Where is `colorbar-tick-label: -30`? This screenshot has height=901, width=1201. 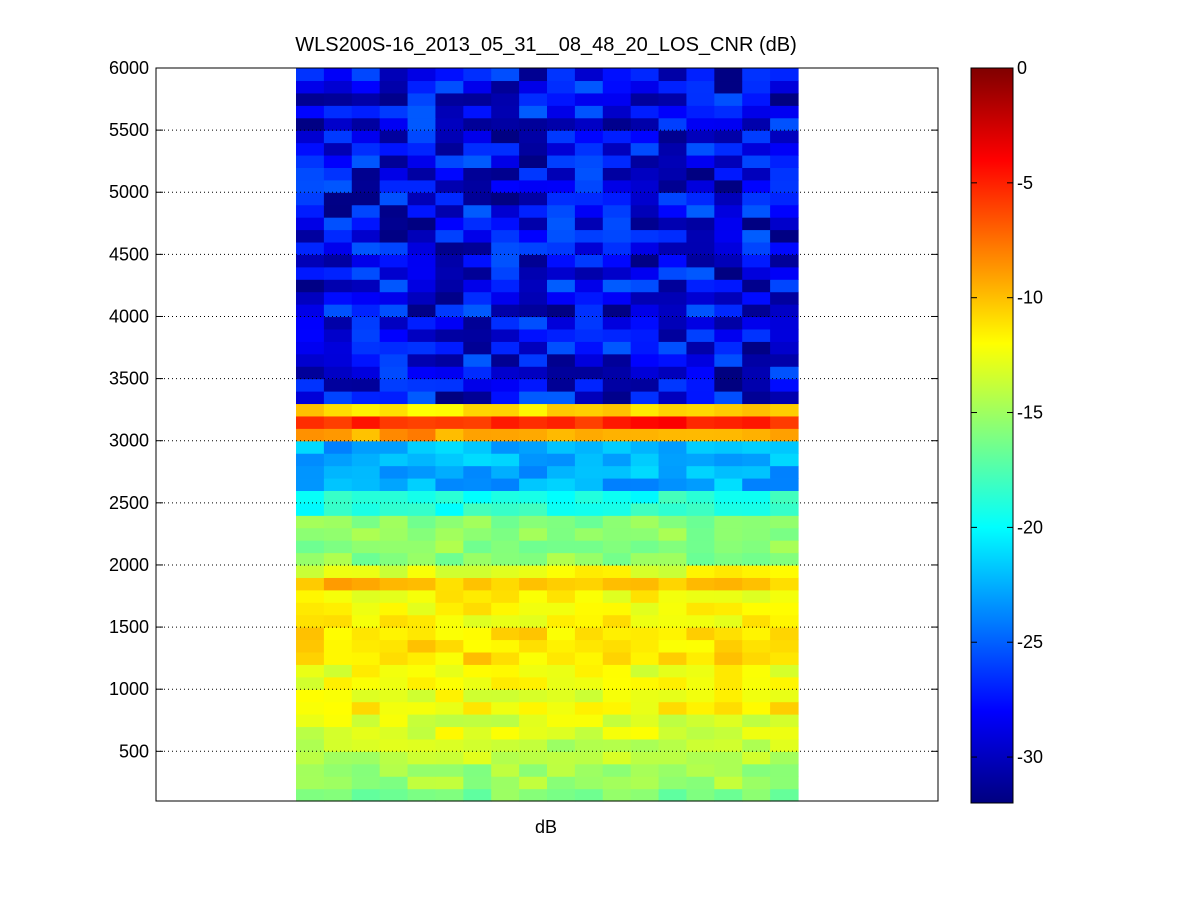 colorbar-tick-label: -30 is located at coordinates (1030, 757).